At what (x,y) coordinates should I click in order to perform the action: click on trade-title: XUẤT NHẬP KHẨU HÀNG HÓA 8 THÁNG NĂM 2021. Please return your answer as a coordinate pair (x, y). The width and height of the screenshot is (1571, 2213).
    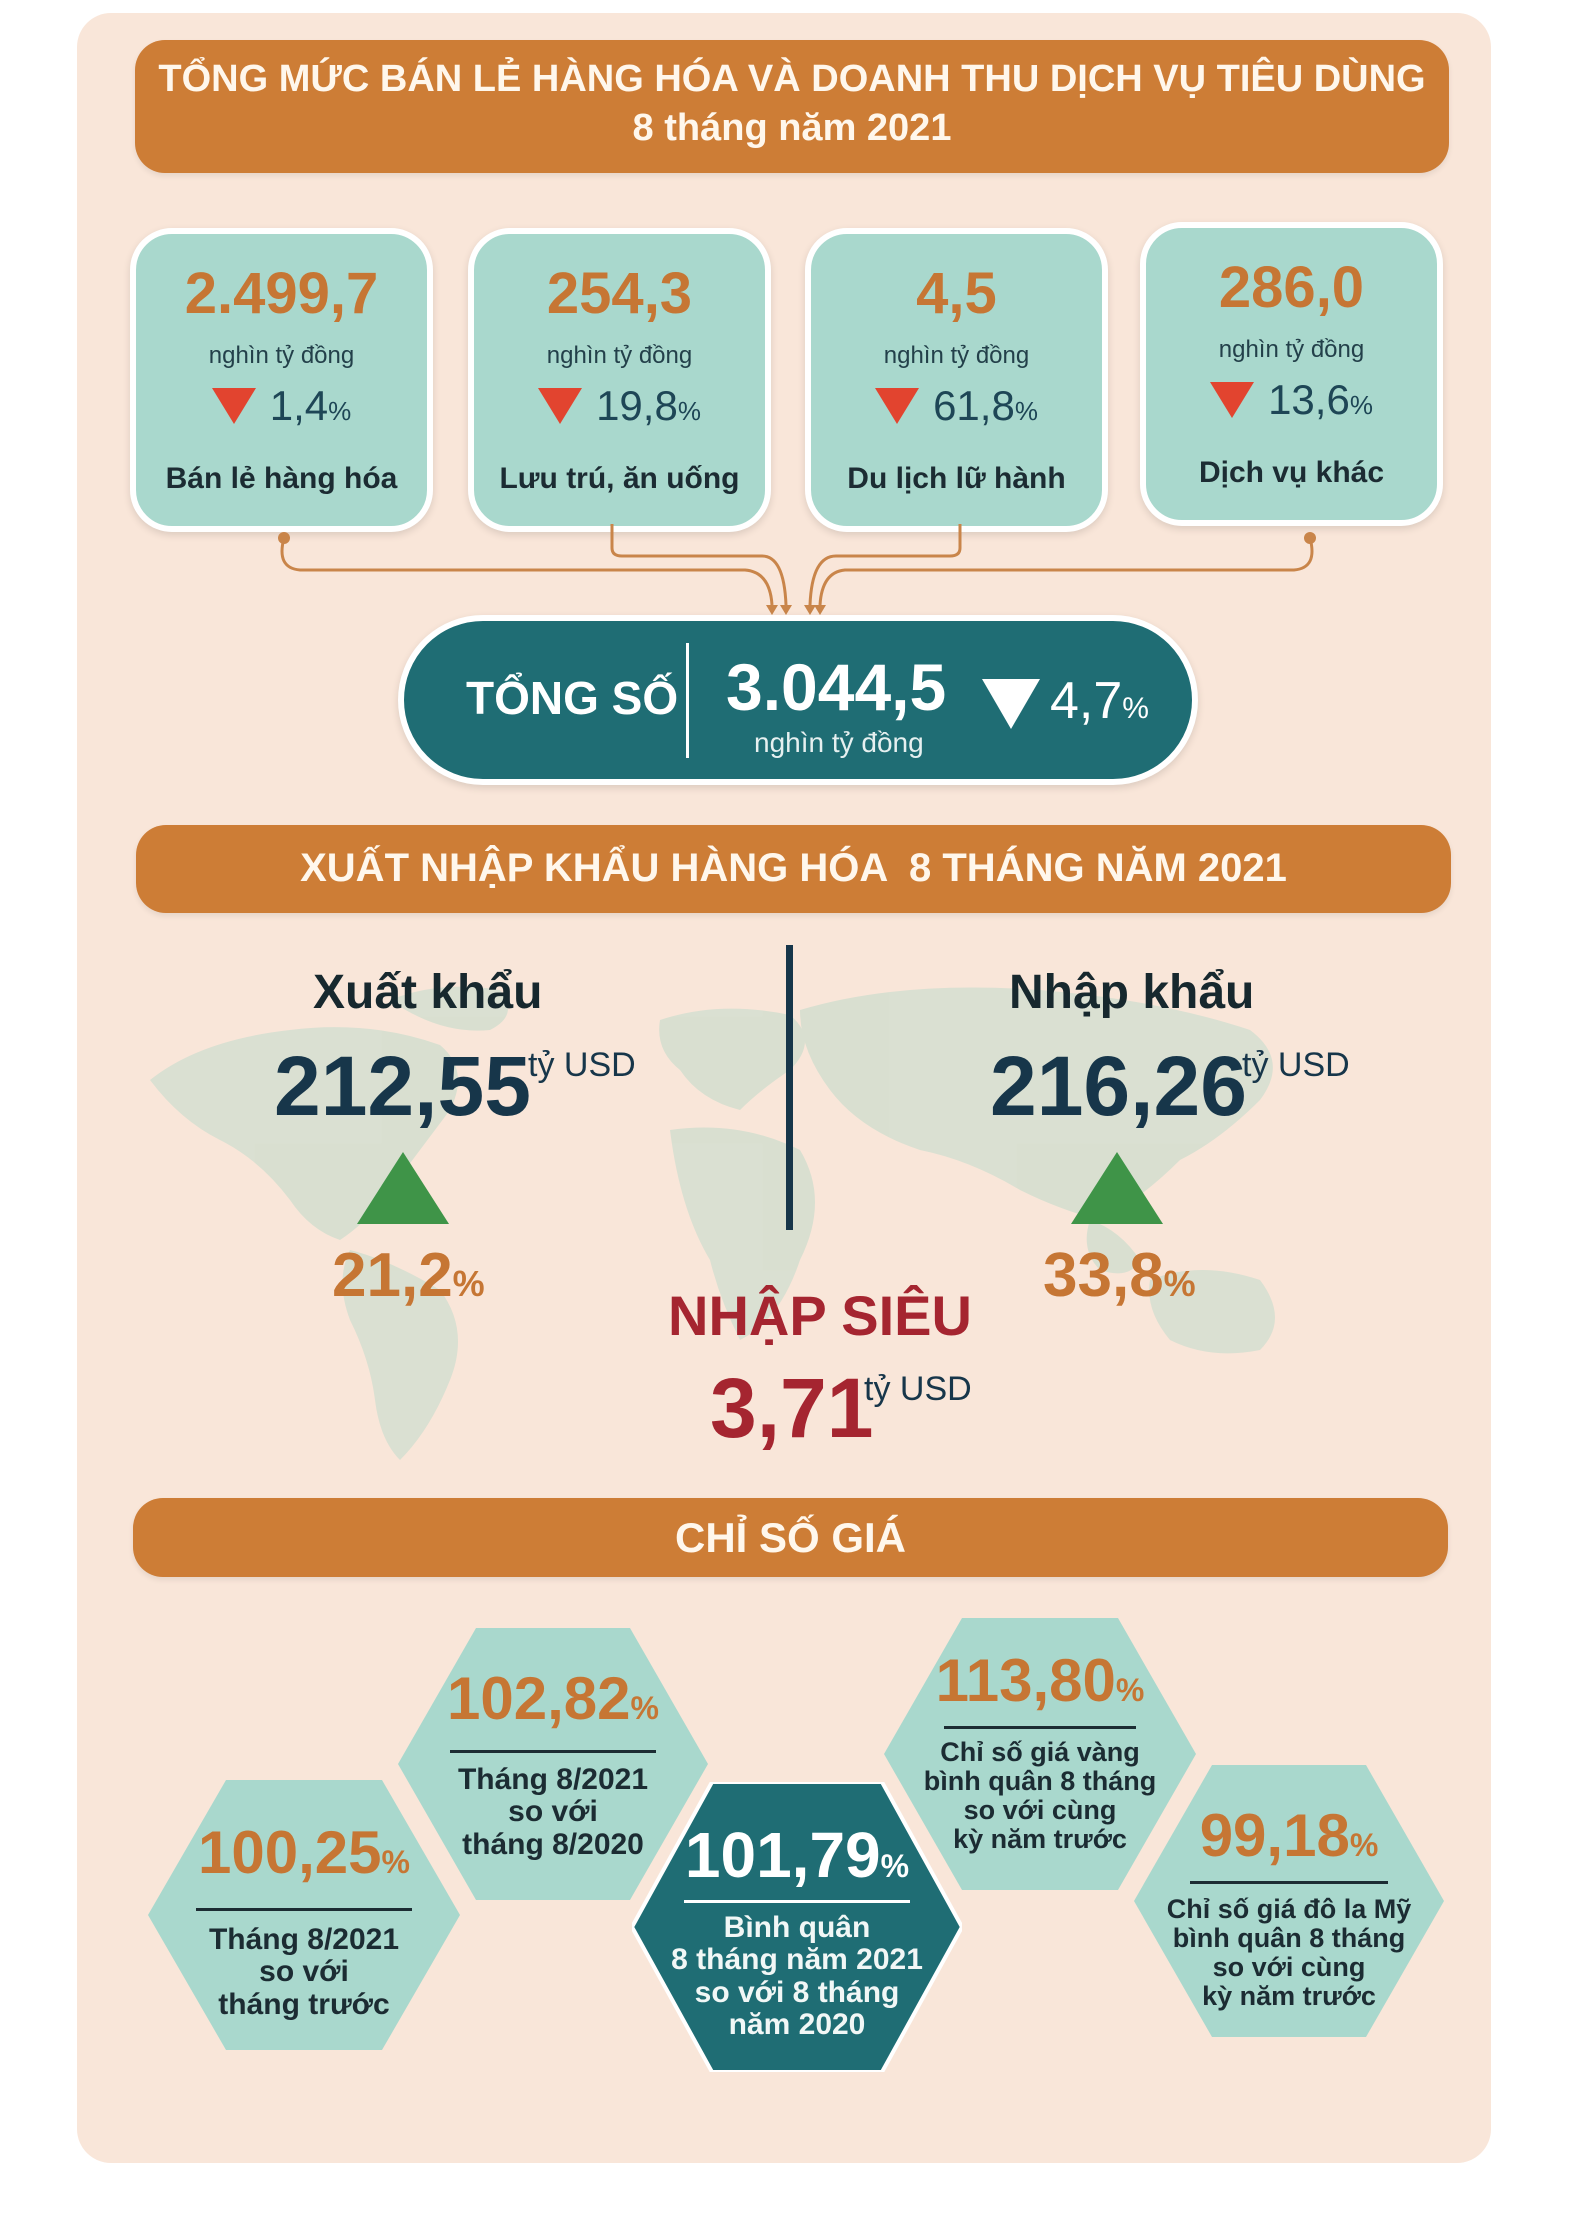
    Looking at the image, I should click on (793, 868).